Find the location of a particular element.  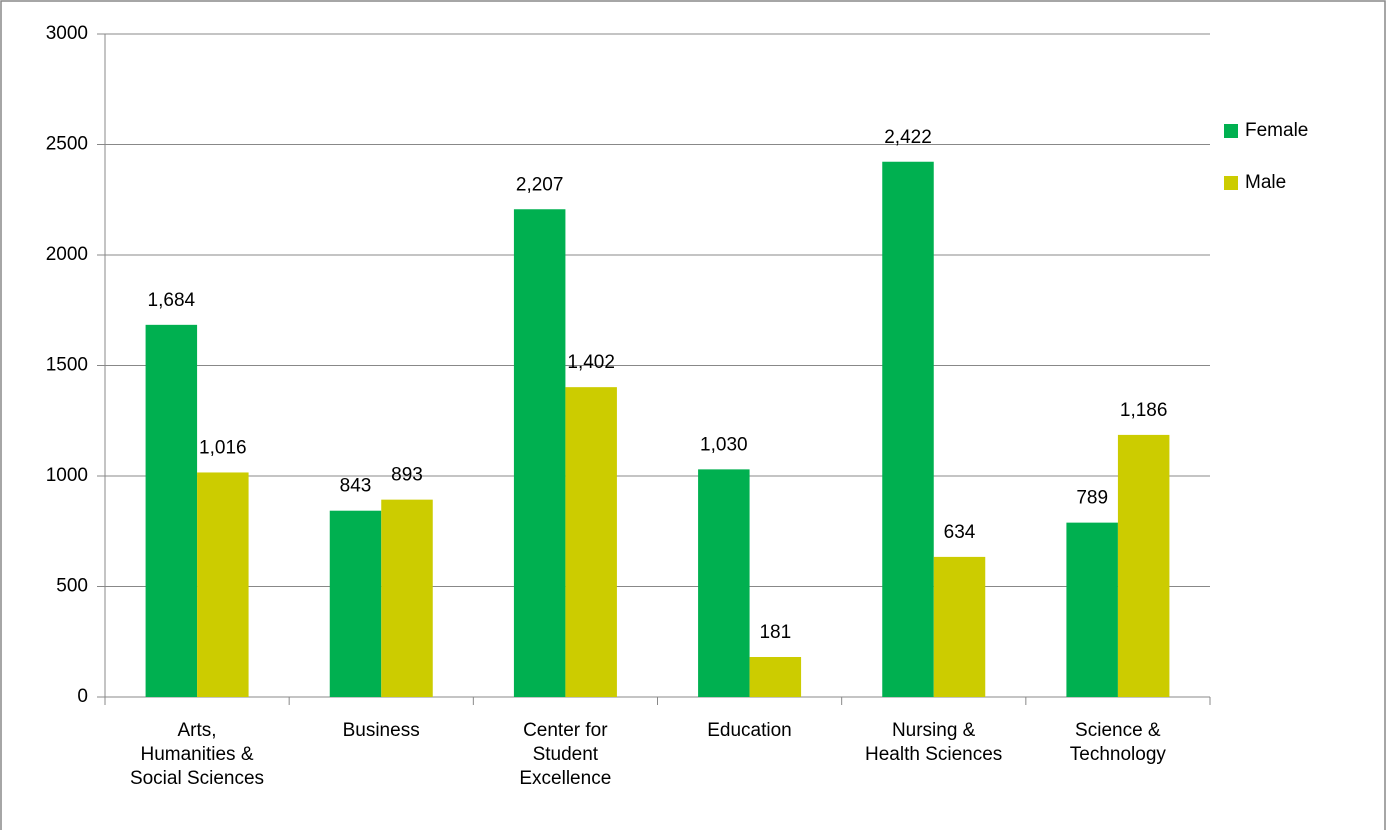

x-tick-label: Business is located at coordinates (381, 730).